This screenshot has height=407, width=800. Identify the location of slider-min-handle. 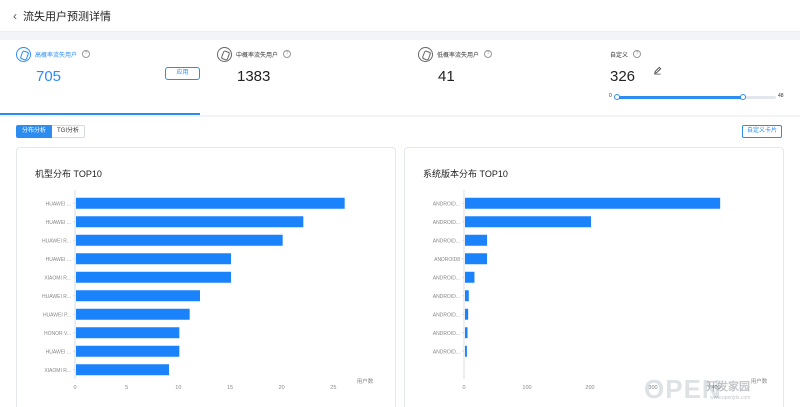
(617, 97).